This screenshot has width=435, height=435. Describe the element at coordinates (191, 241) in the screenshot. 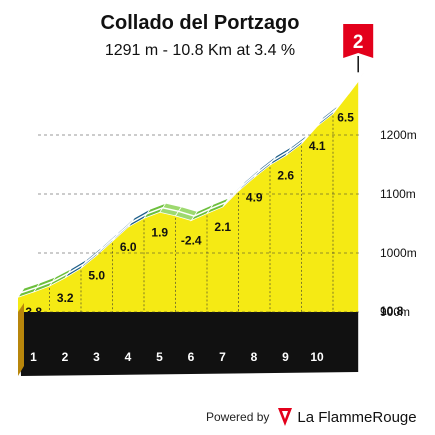

I see `gradient-label: -2.4` at that location.